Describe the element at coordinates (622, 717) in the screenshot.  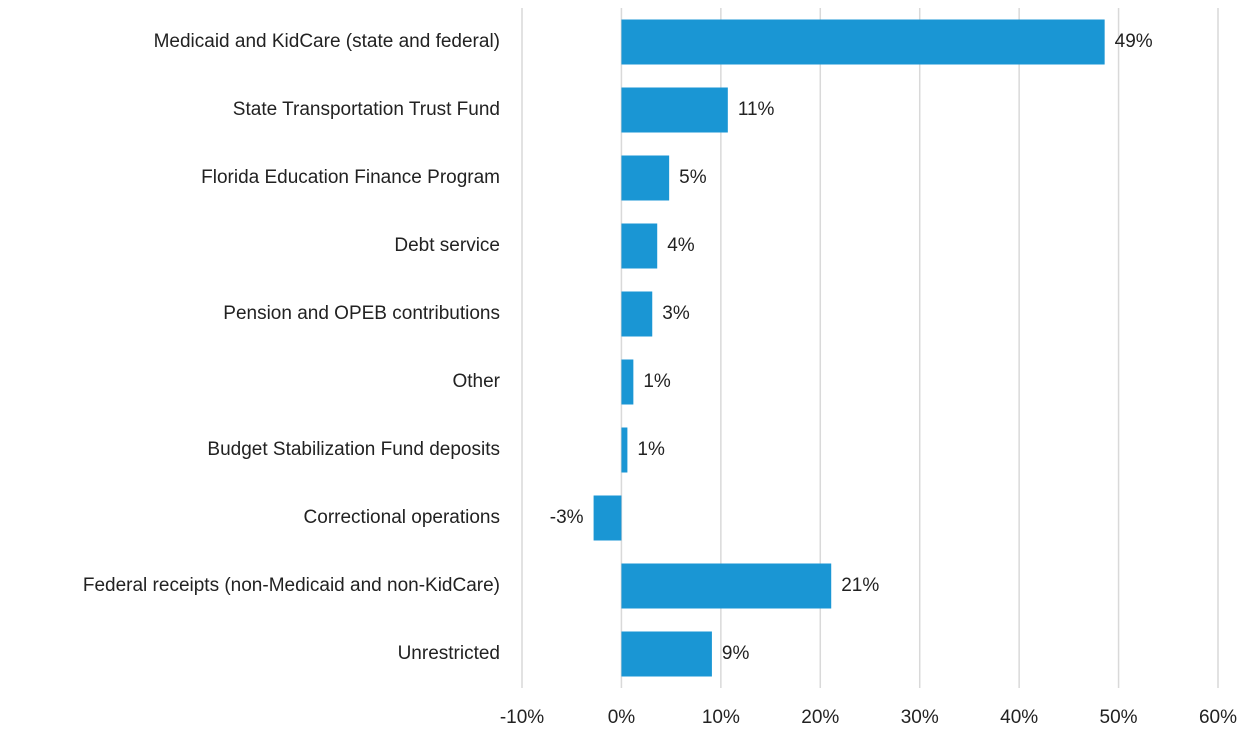
I see `x-tick-label: 0%` at that location.